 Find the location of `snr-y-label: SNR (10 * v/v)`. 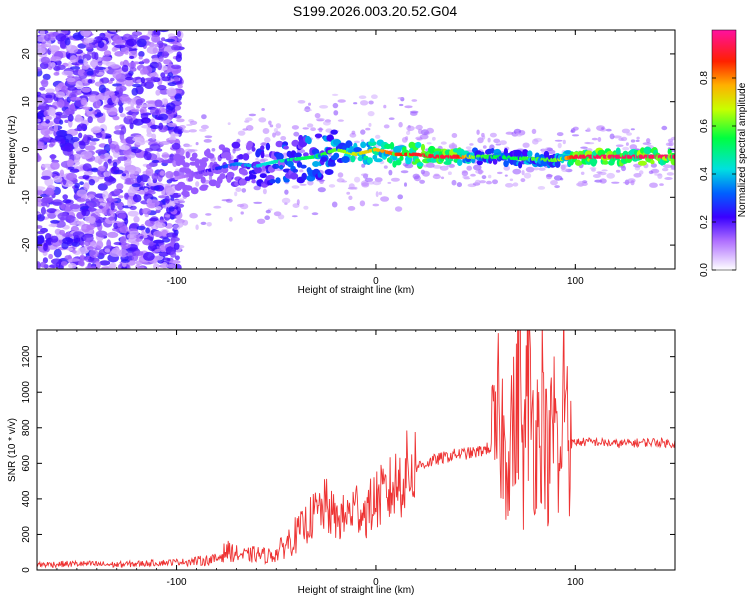

snr-y-label: SNR (10 * v/v) is located at coordinates (12, 450).